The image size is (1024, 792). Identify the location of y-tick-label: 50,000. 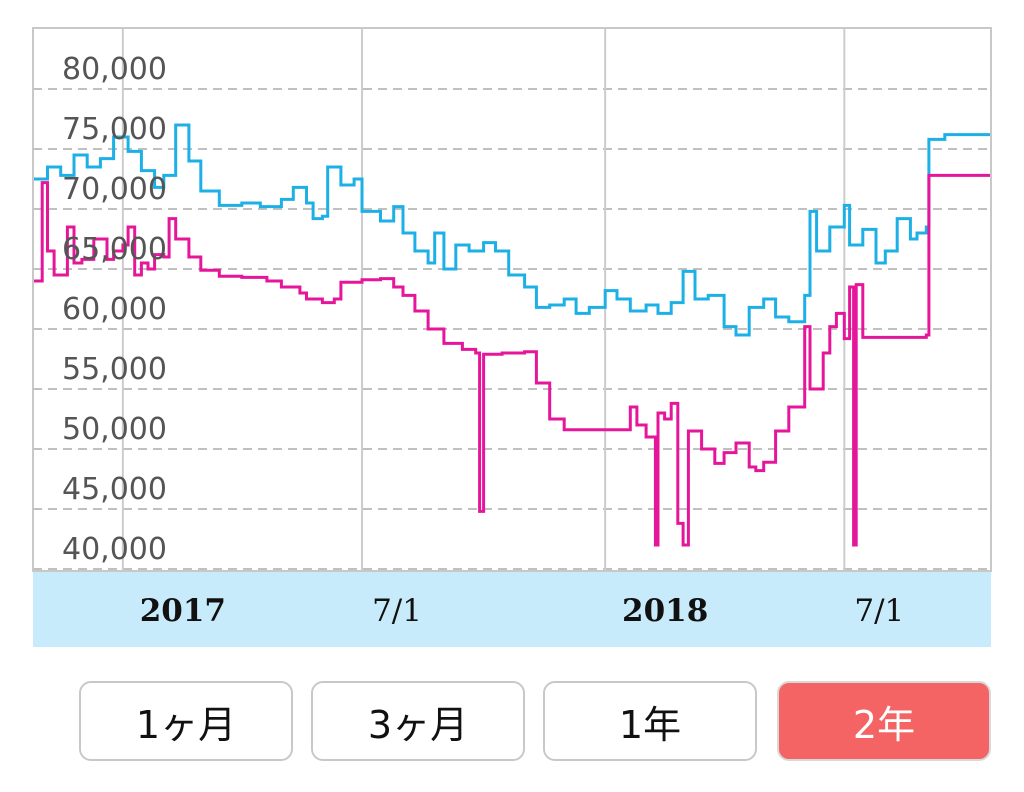
(114, 429).